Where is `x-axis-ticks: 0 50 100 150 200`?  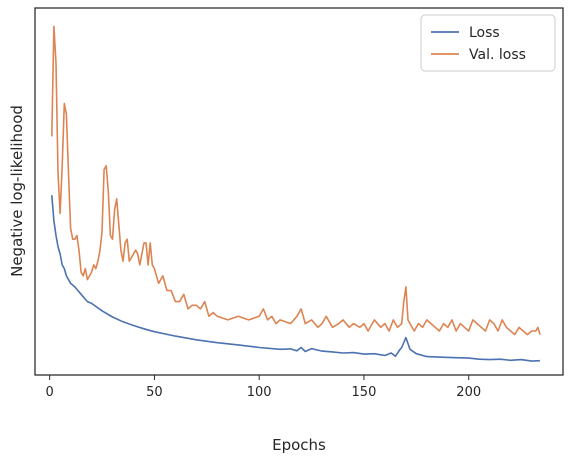
x-axis-ticks: 0 50 100 150 200 is located at coordinates (263, 387).